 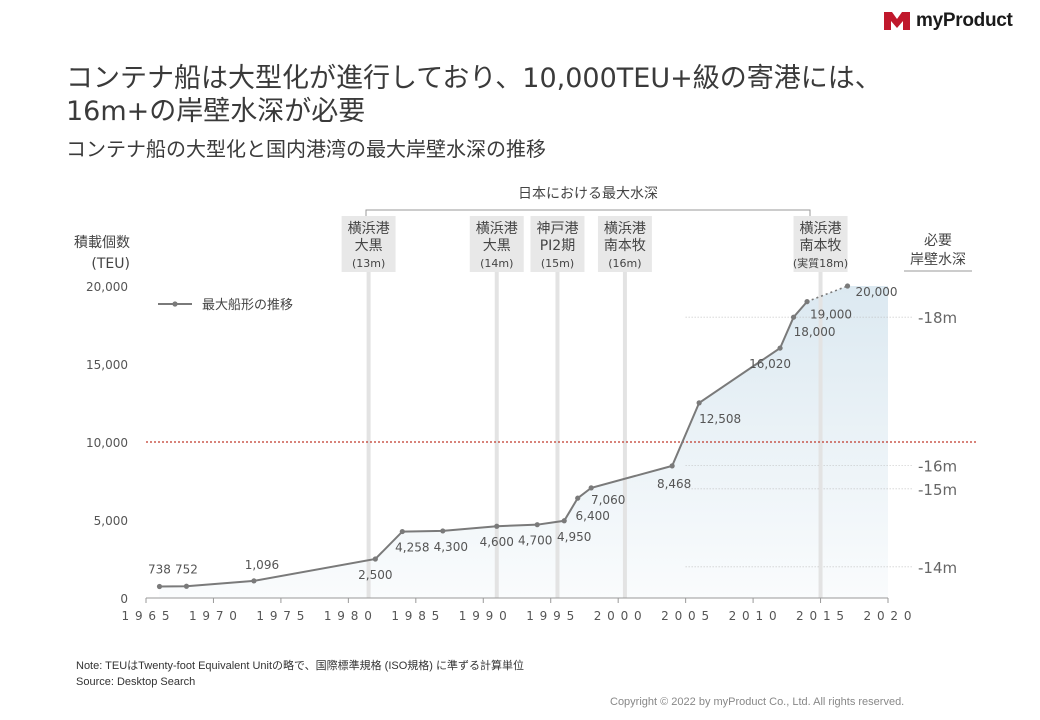 What do you see at coordinates (753, 616) in the screenshot?
I see `x-tick-label: 2 0 1 0` at bounding box center [753, 616].